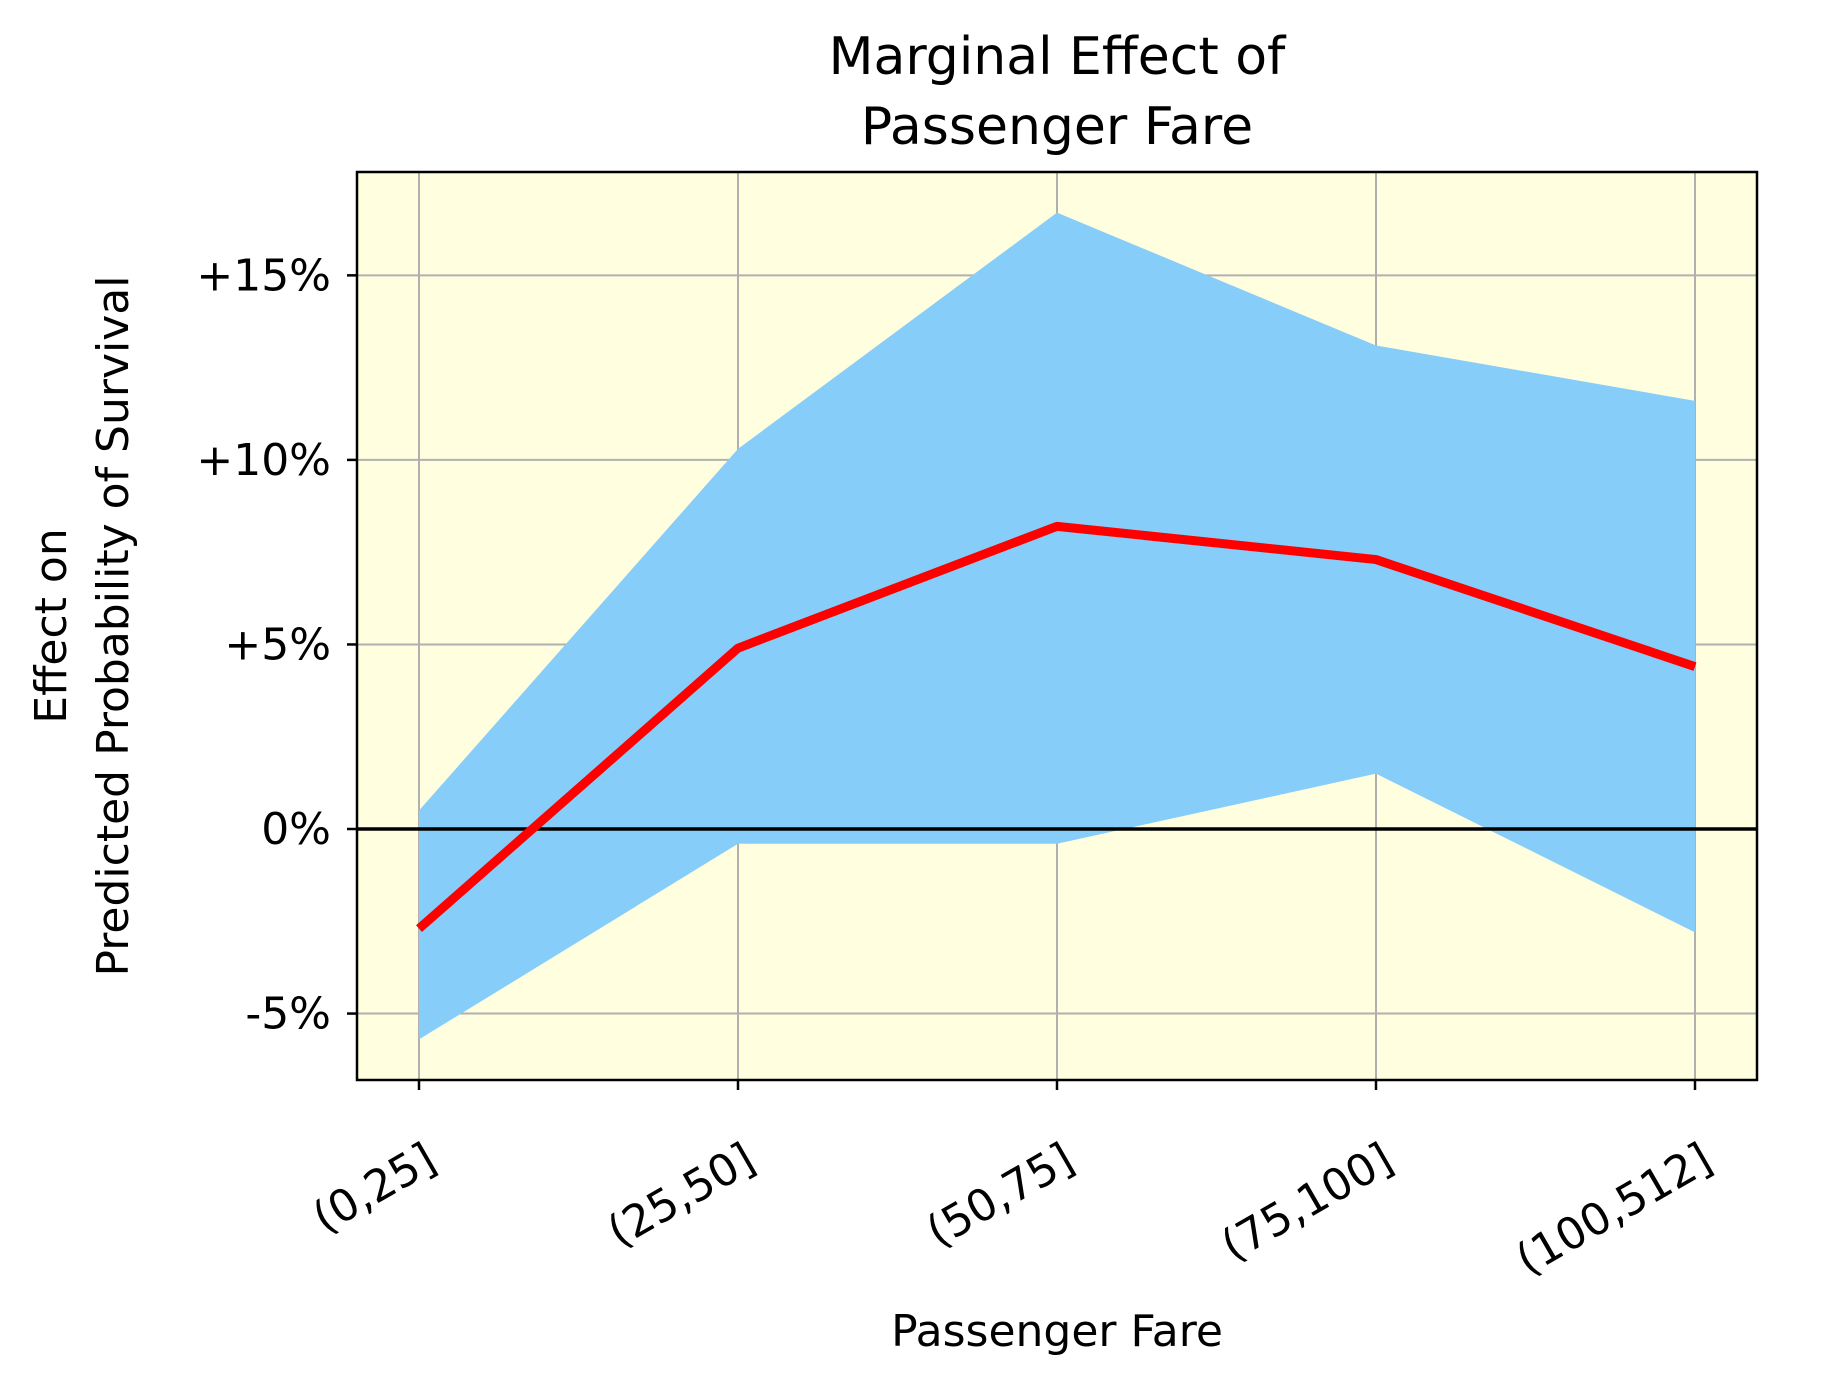  I want to click on y-axis-label-line-2: Predicted Probability of Survival, so click(113, 626).